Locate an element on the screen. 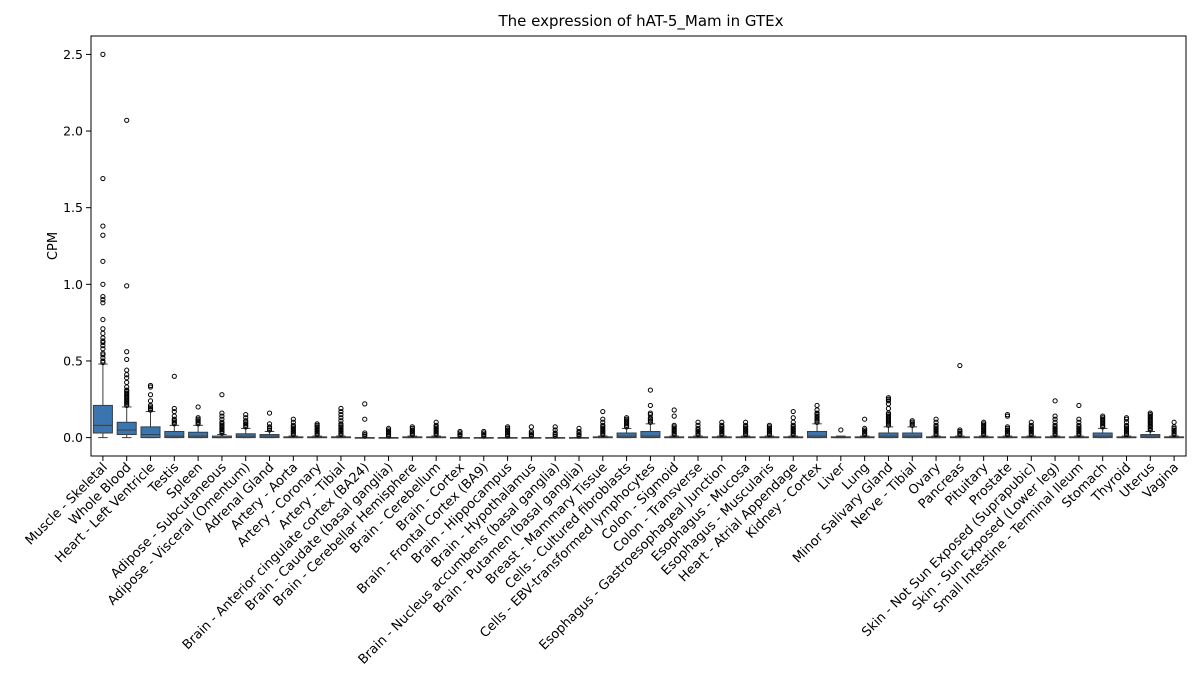 The width and height of the screenshot is (1200, 700). y-tick-label: 0.0 is located at coordinates (73, 437).